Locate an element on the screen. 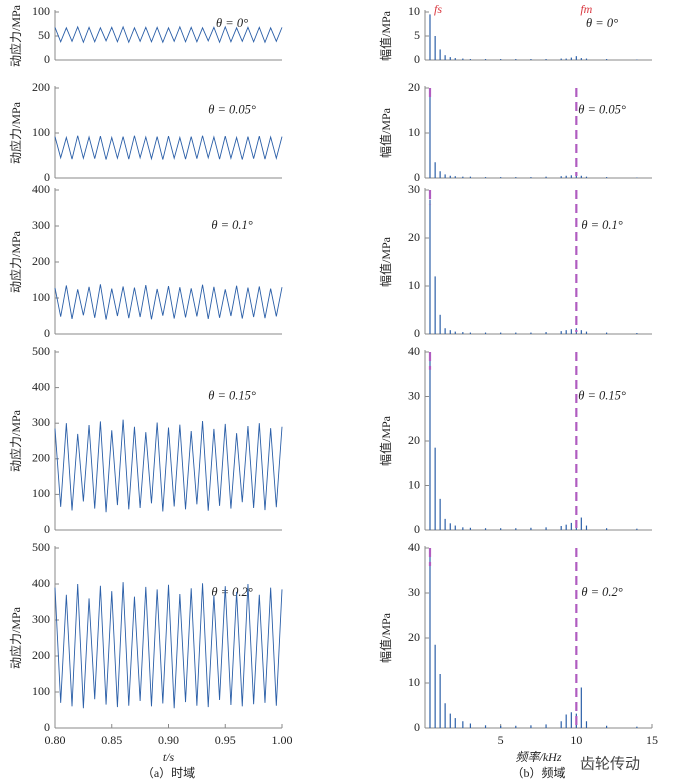 This screenshot has width=678, height=784. x-tick-label: 1.00 is located at coordinates (282, 740).